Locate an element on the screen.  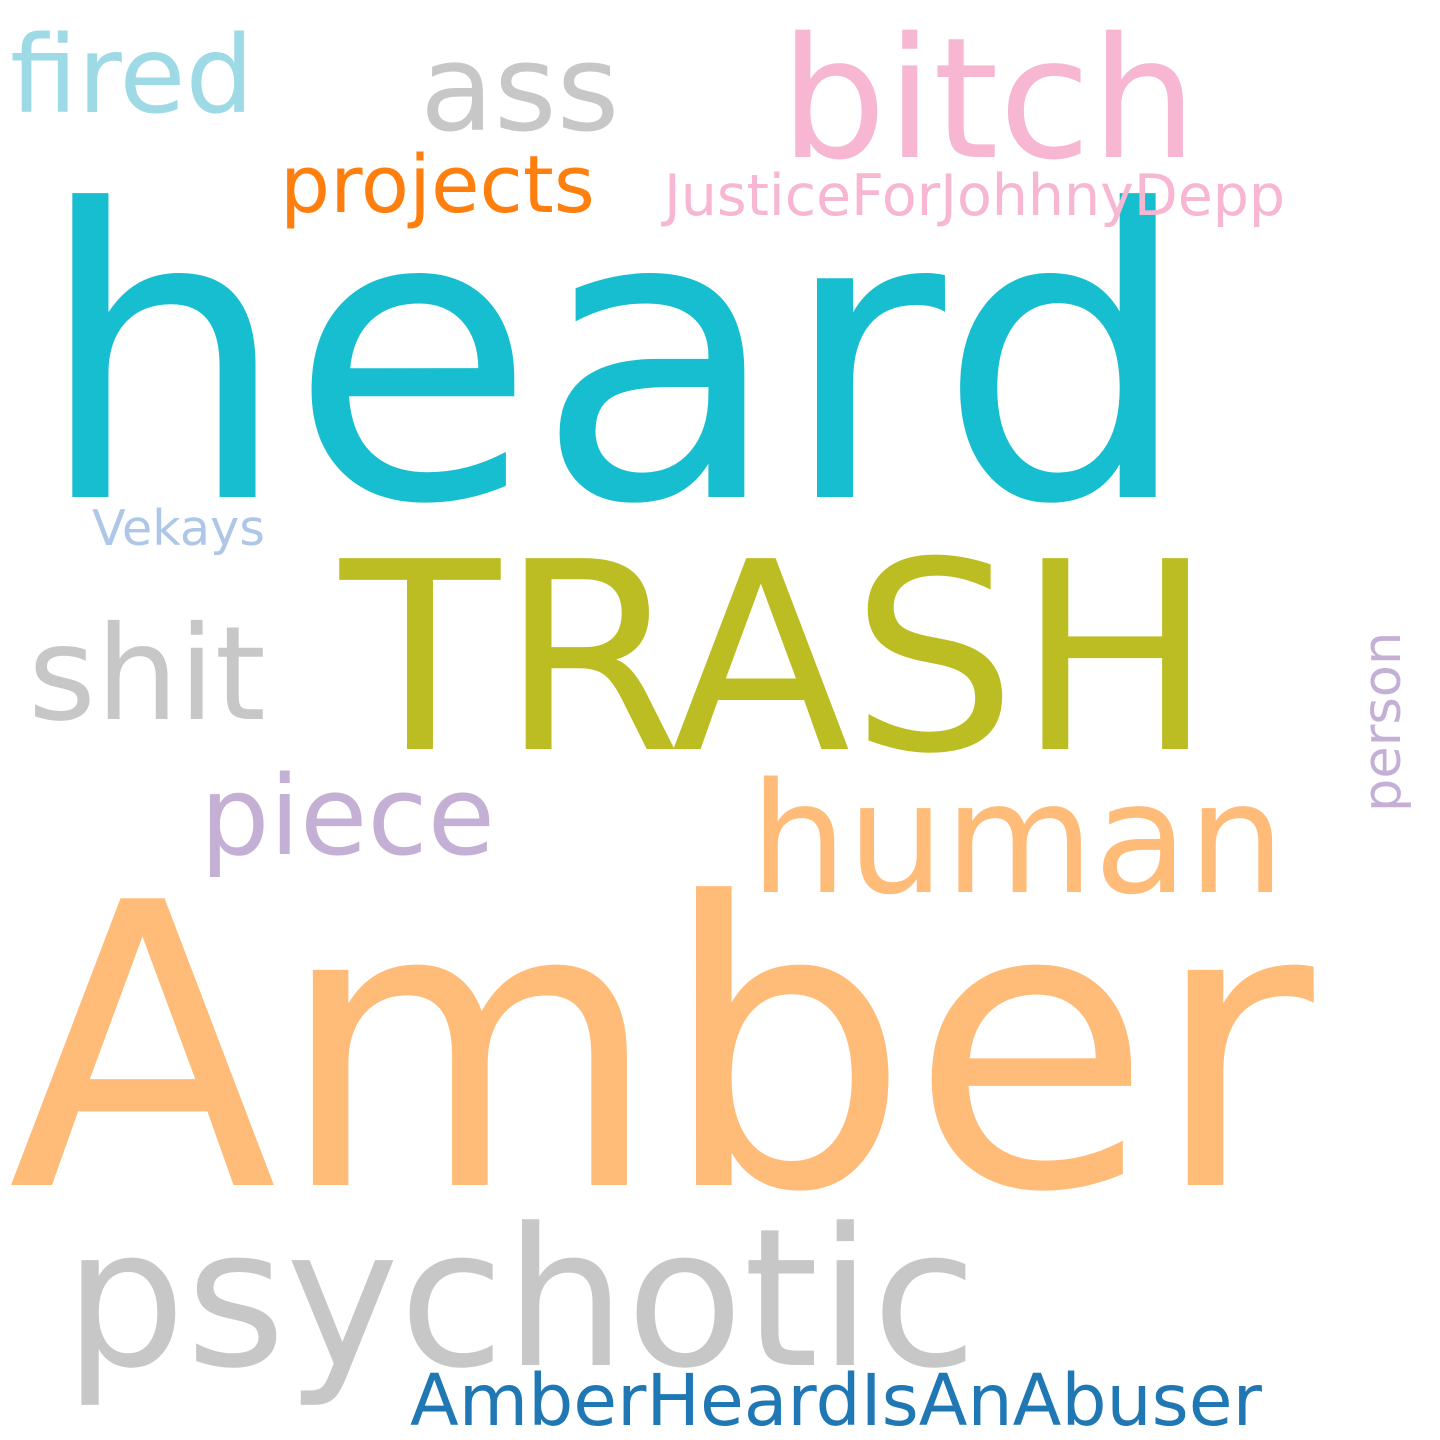
word-psychotic: psychotic is located at coordinates (520, 1299).